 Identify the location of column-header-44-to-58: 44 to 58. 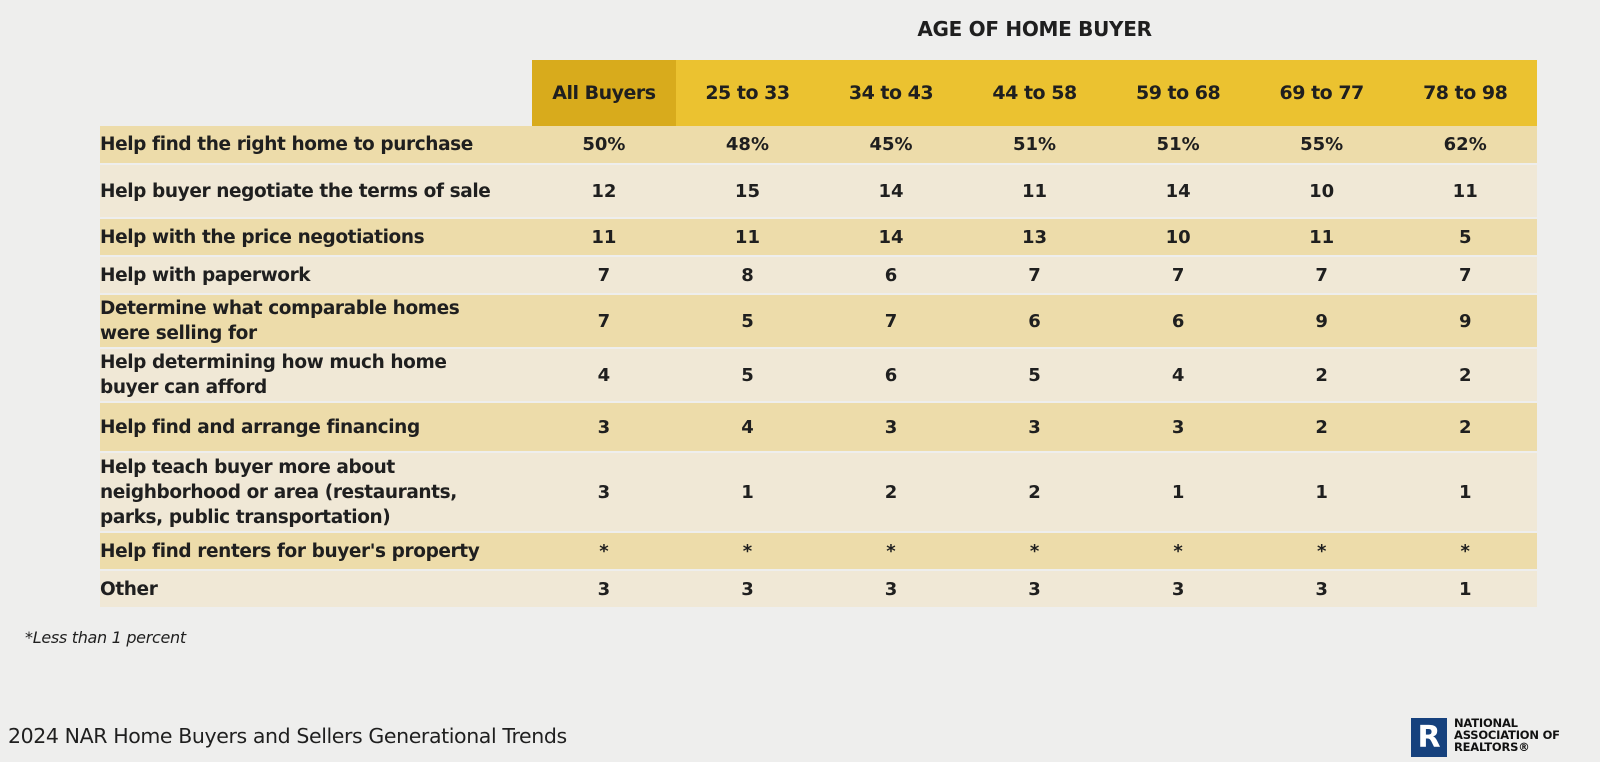
(1034, 93).